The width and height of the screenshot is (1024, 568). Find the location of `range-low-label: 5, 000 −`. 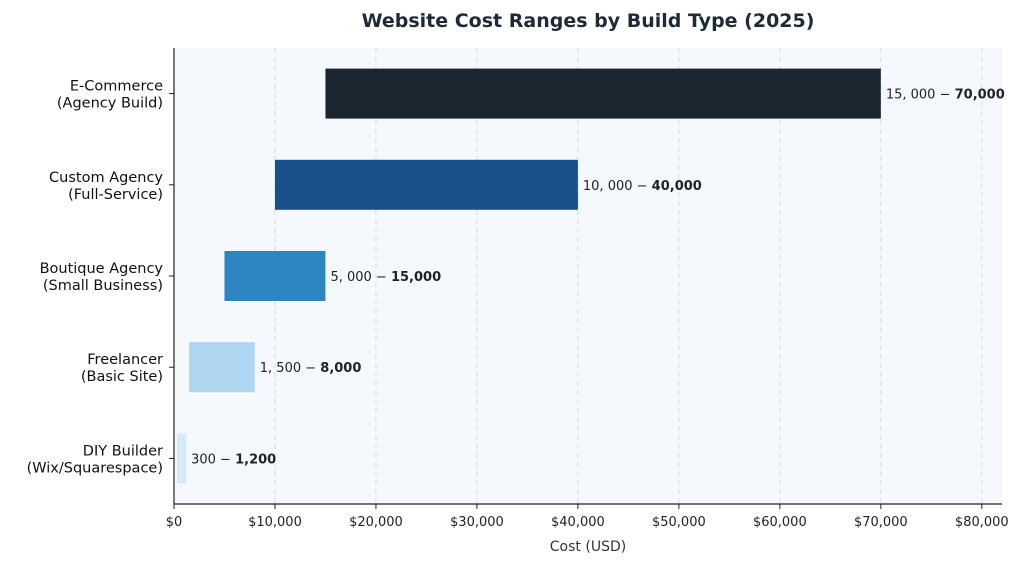

range-low-label: 5, 000 − is located at coordinates (360, 277).